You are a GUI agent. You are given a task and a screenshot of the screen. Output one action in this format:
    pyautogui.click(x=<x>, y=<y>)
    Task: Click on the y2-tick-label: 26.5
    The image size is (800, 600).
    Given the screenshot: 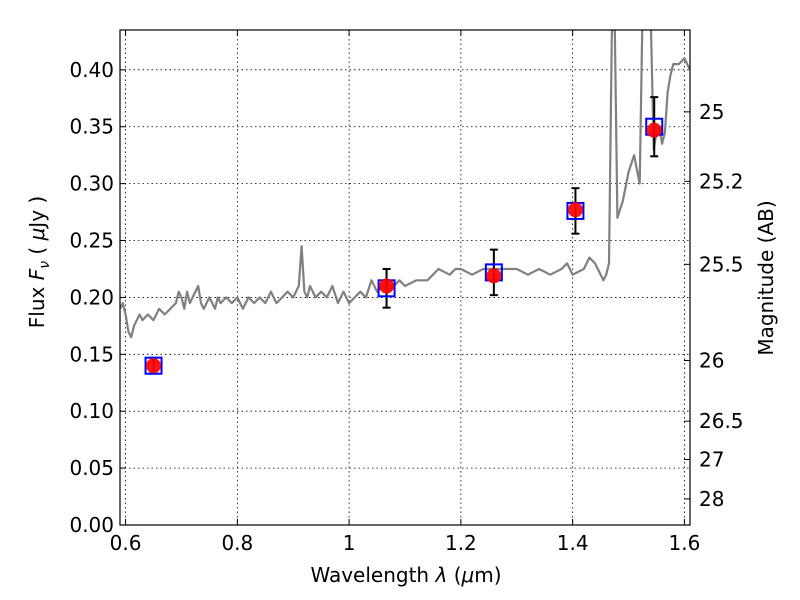 What is the action you would take?
    pyautogui.click(x=721, y=421)
    